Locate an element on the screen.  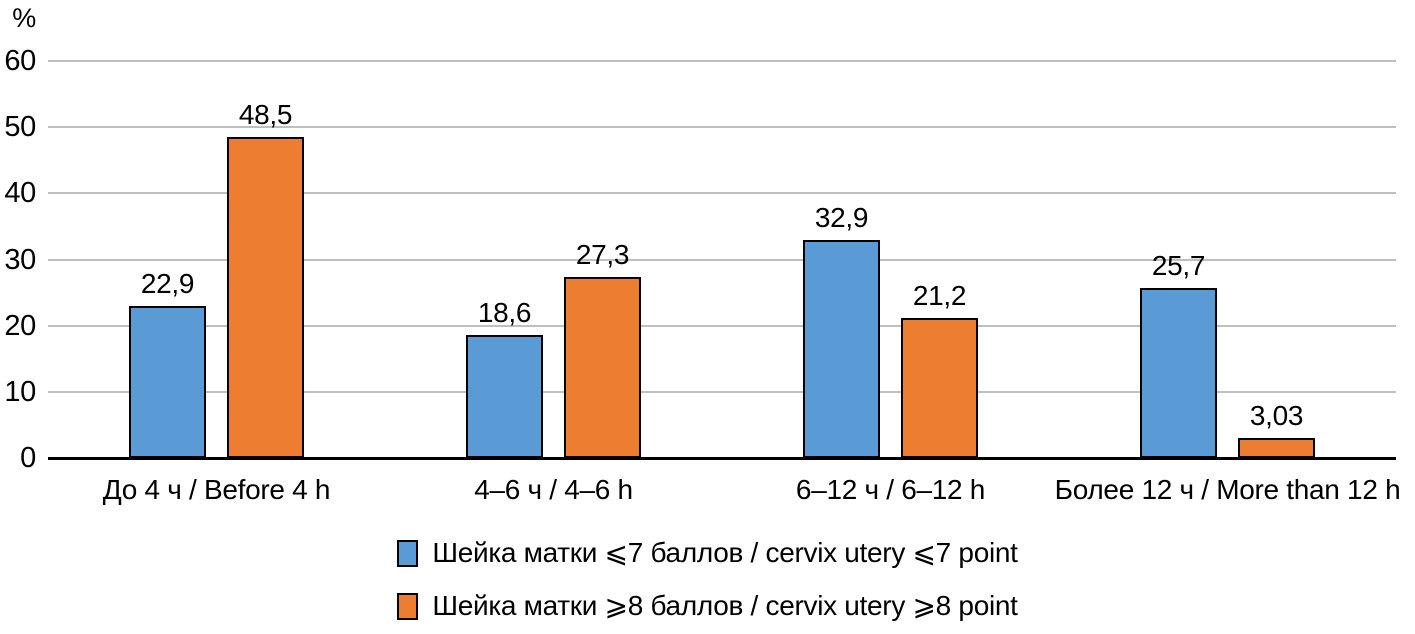
y-axis-tick-label: 50 is located at coordinates (20, 127).